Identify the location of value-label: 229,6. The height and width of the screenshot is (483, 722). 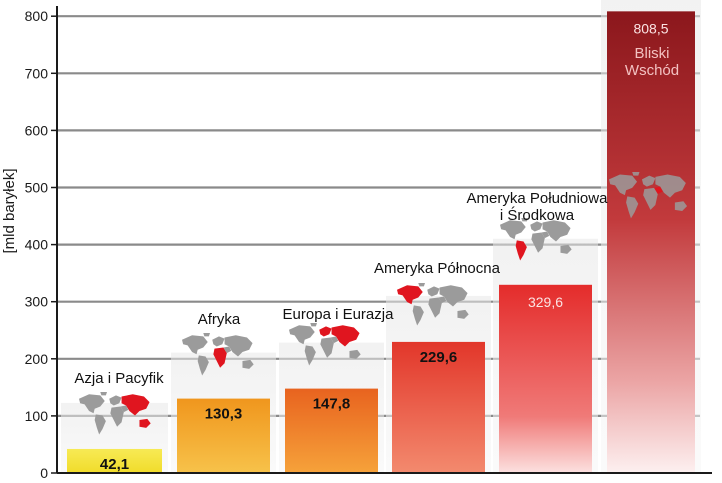
(439, 357).